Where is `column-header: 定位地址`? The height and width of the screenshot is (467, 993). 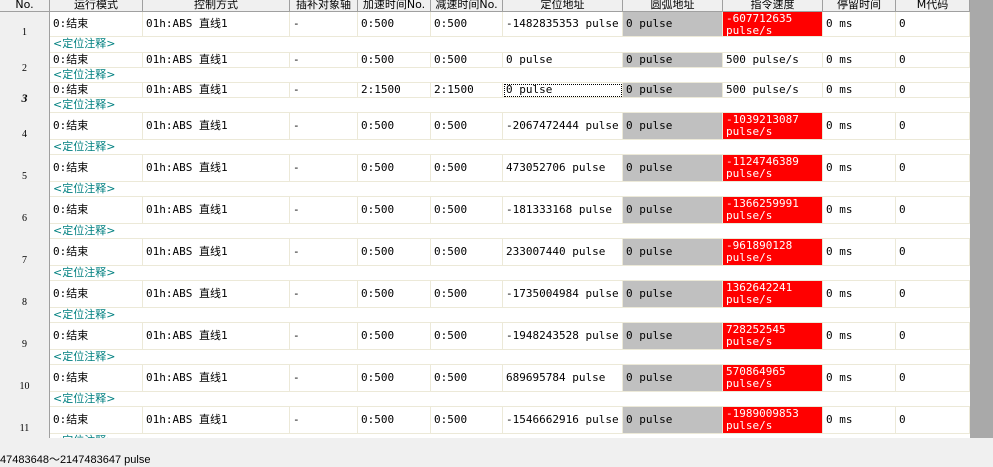 column-header: 定位地址 is located at coordinates (563, 6).